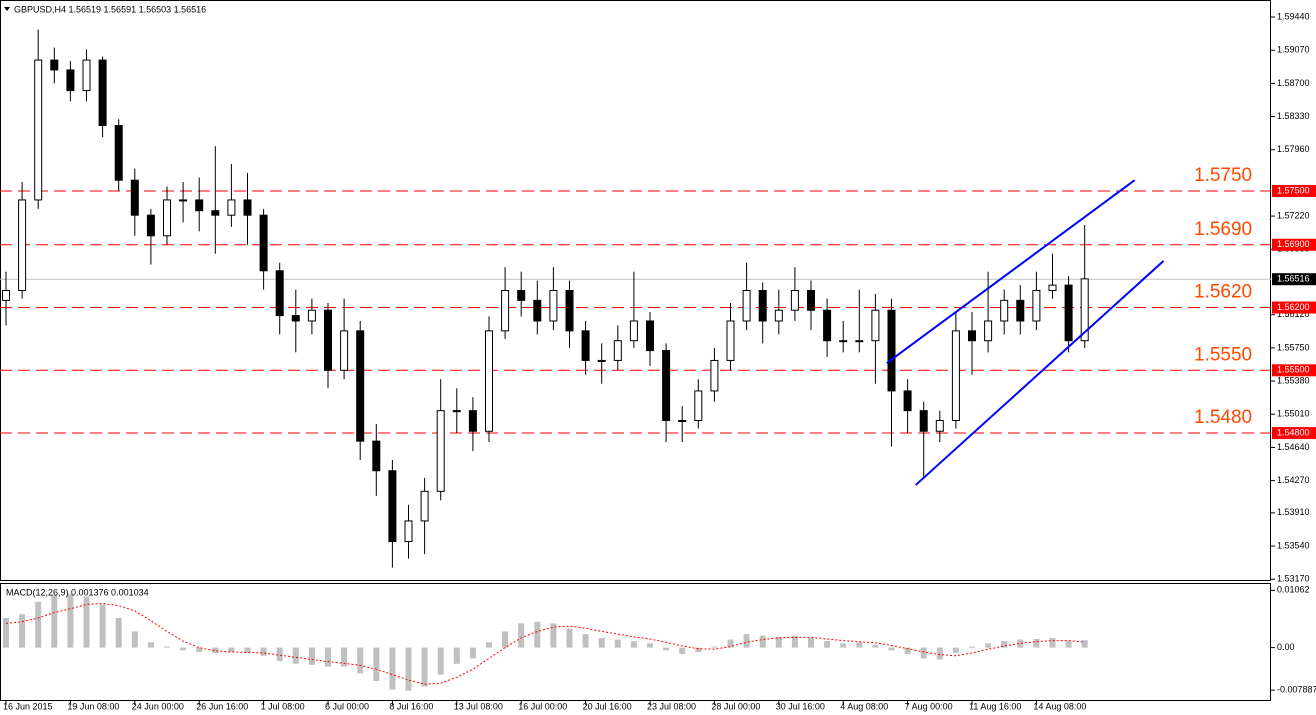  What do you see at coordinates (7, 9) in the screenshot?
I see `menu-triangle` at bounding box center [7, 9].